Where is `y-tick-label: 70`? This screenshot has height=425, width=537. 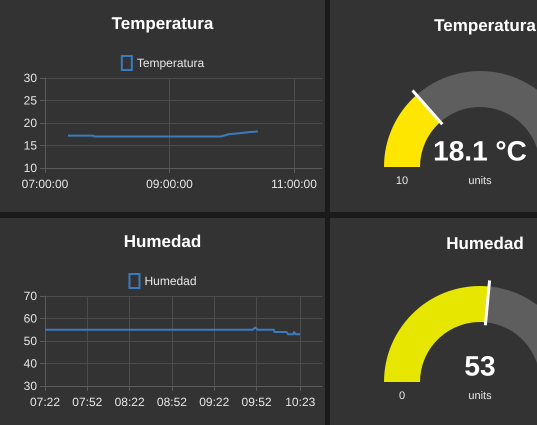
y-tick-label: 70 is located at coordinates (31, 296).